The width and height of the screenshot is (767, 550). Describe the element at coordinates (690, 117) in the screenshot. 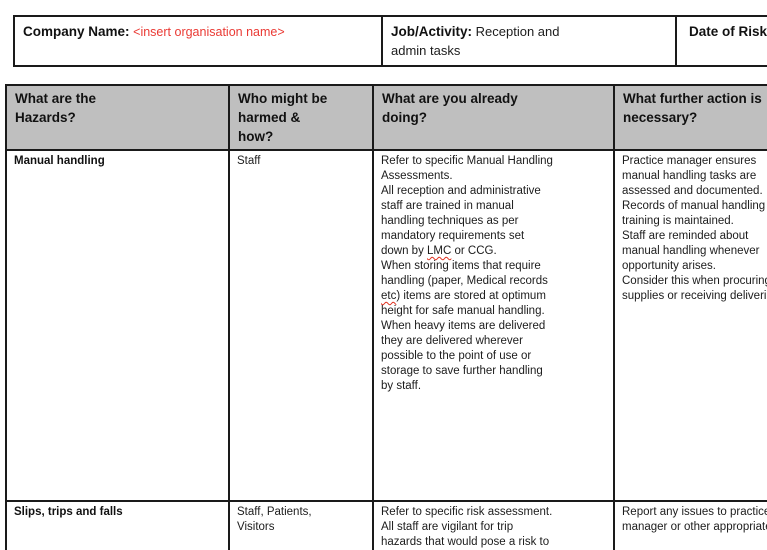

I see `header-further-action: What further action is necessary?` at that location.